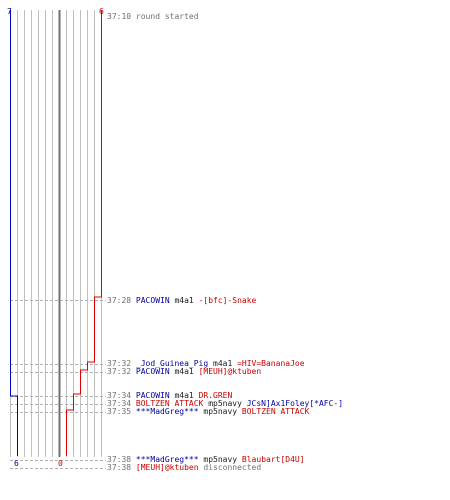  I want to click on timestamp: 37:10, so click(119, 16).